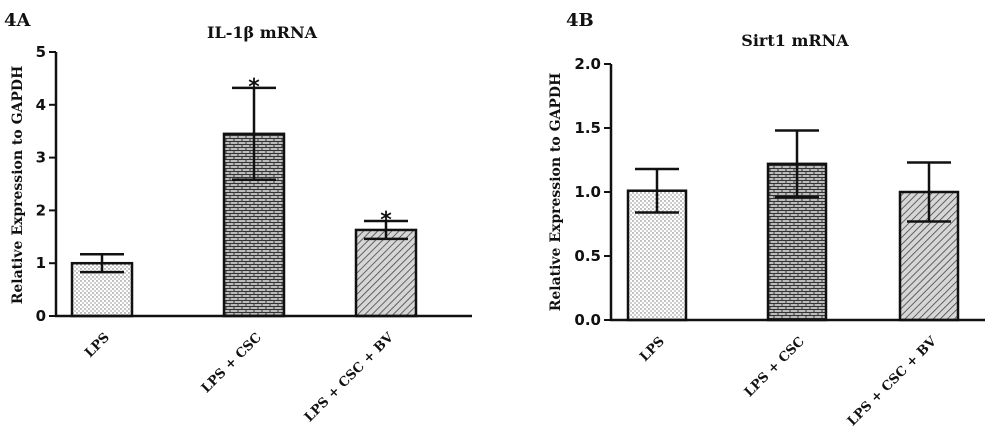  I want to click on y-tick-label-4a-5: 5, so click(41, 52).